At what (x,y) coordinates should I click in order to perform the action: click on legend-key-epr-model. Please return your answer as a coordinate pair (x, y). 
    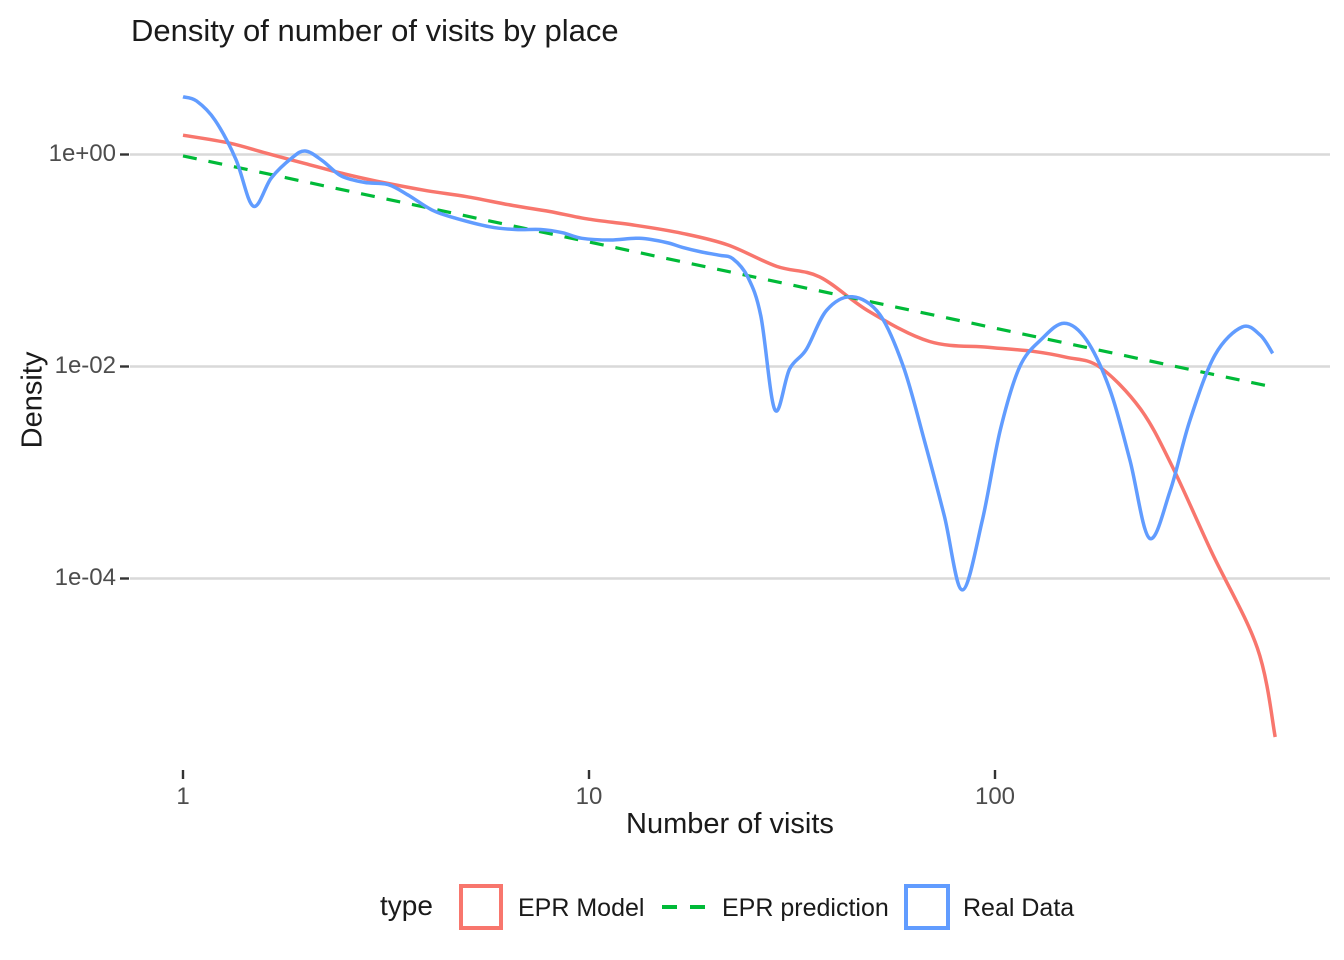
    Looking at the image, I should click on (481, 907).